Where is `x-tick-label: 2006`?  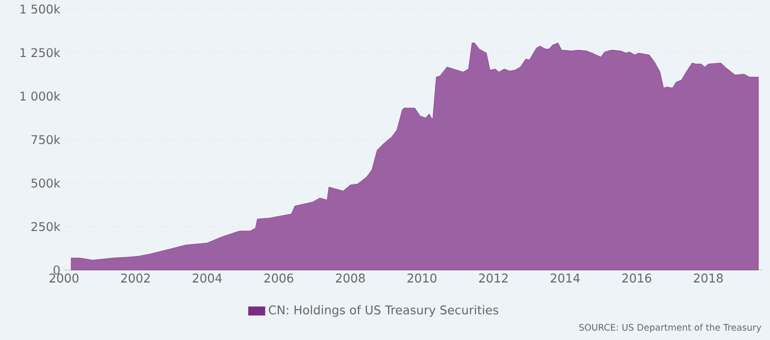
x-tick-label: 2006 is located at coordinates (279, 278).